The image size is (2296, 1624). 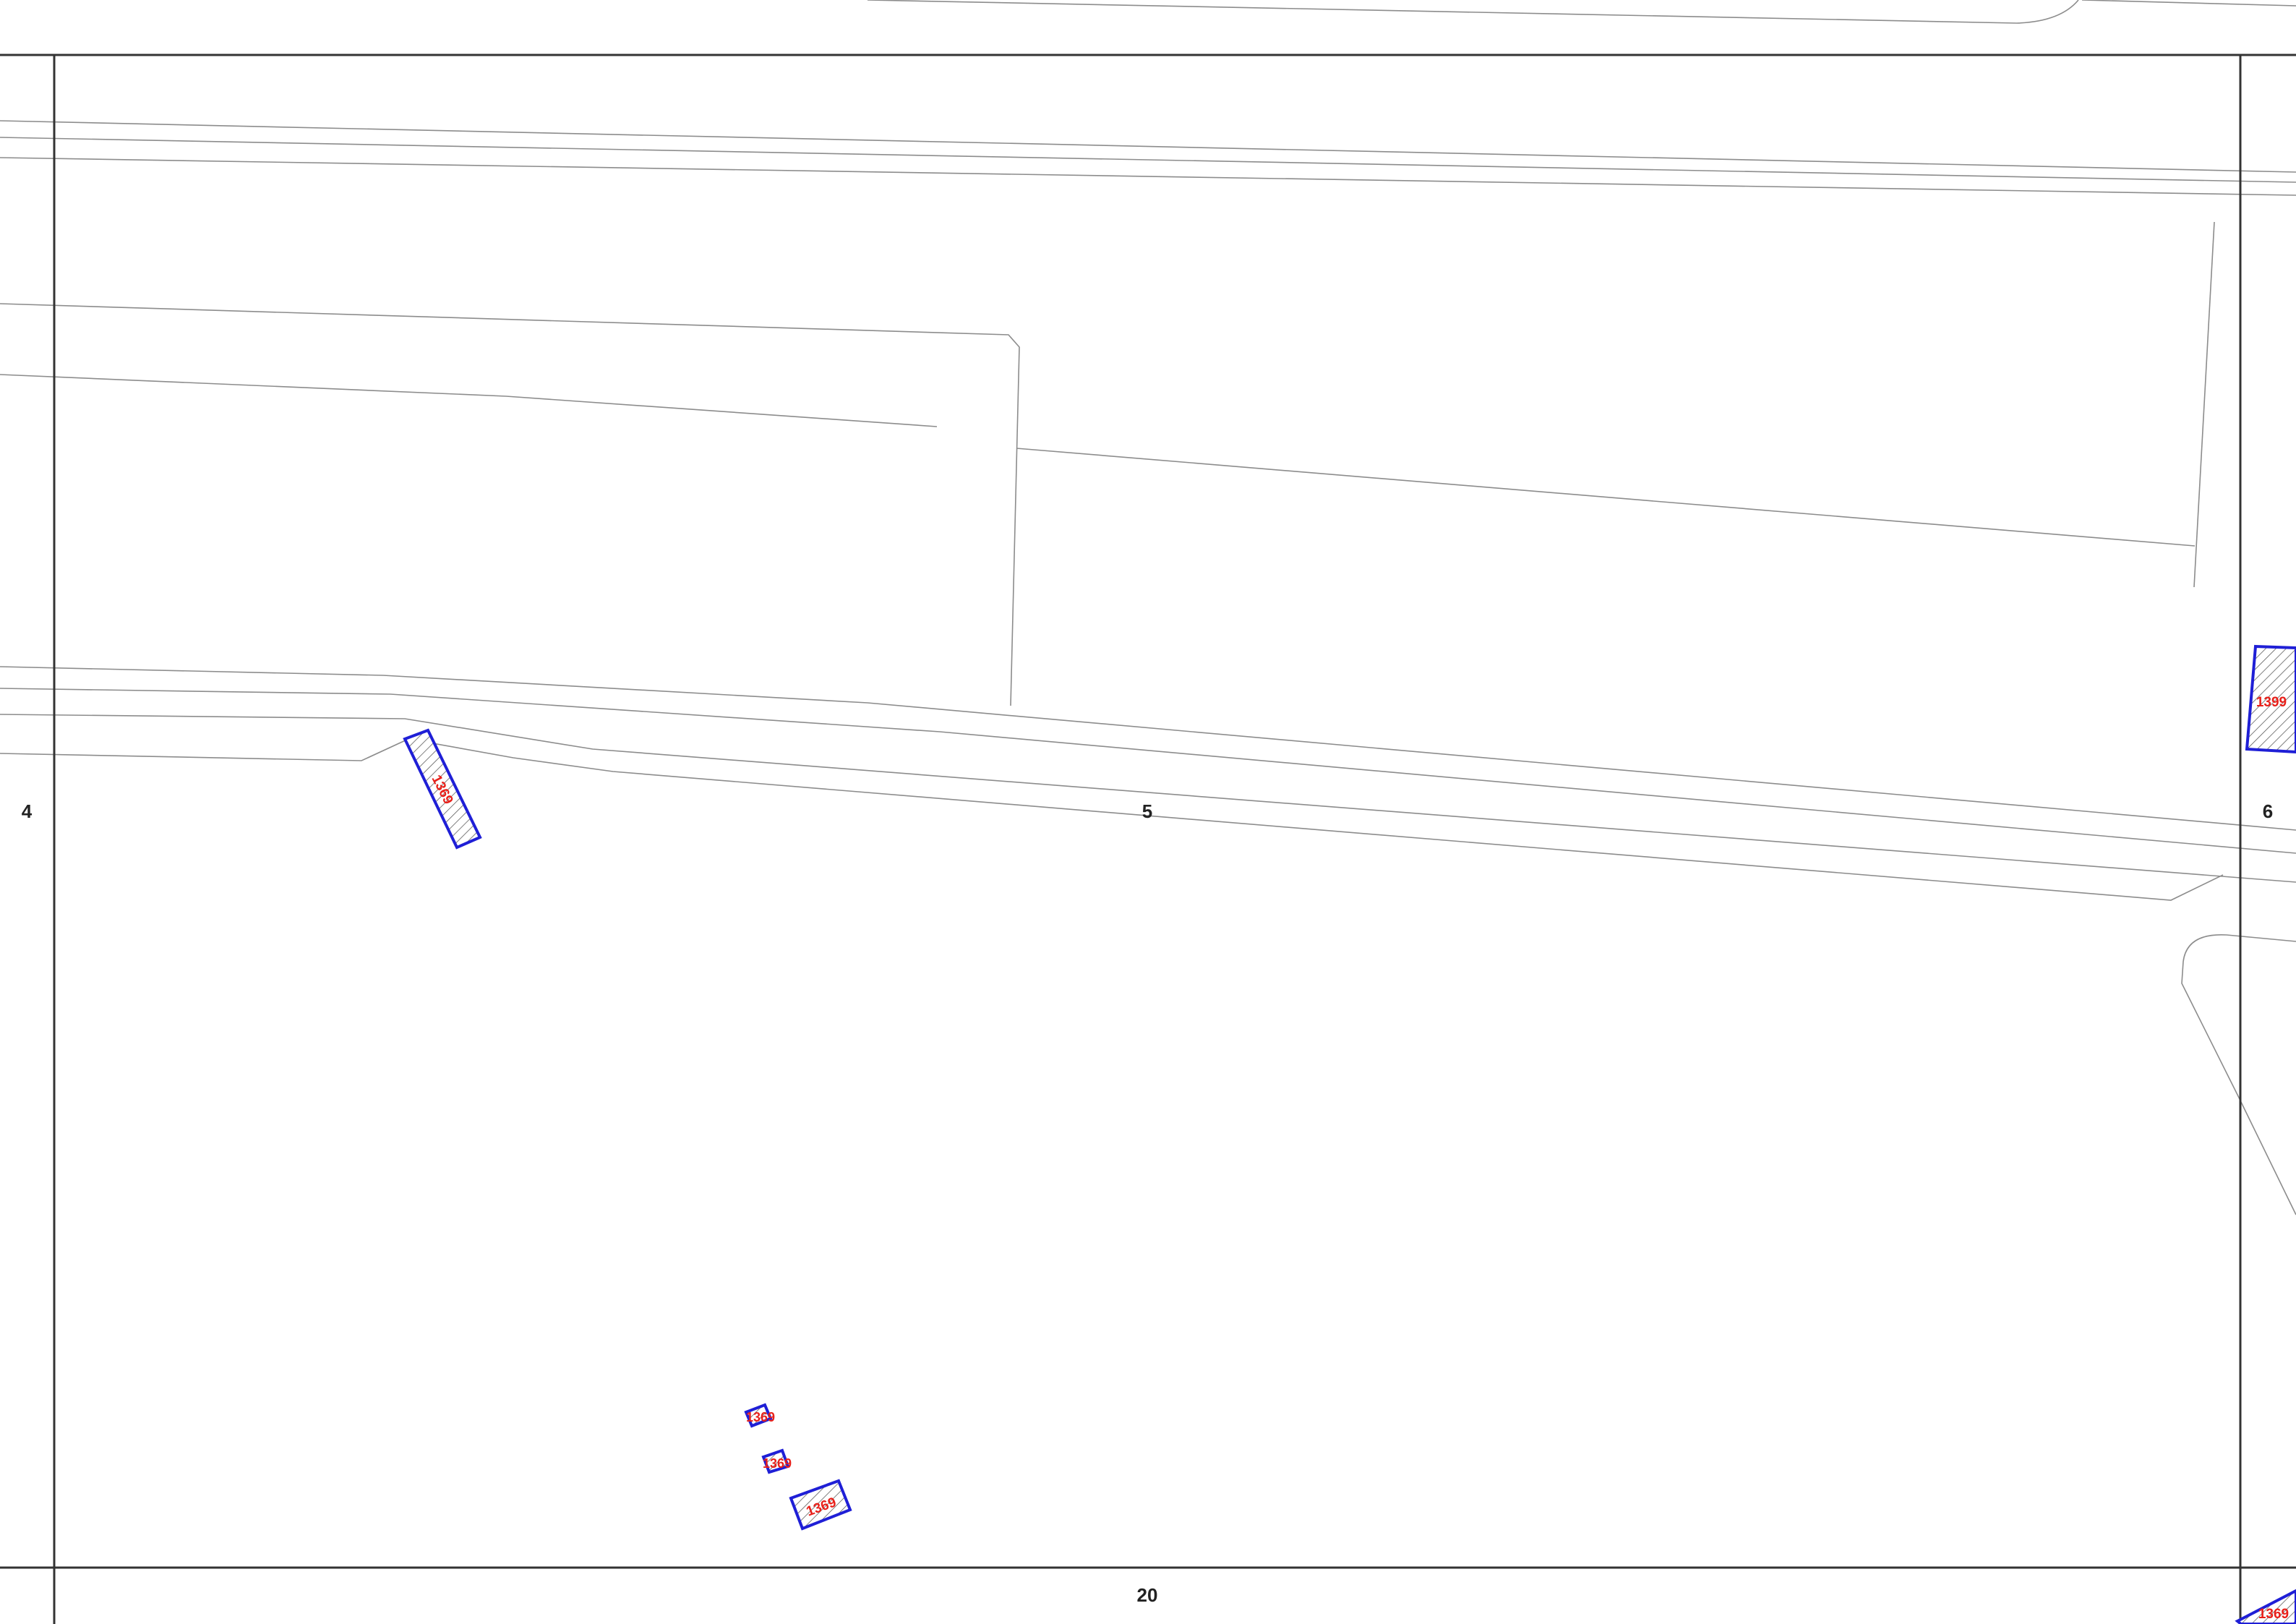 I want to click on sheet-number-current: 5, so click(x=1147, y=811).